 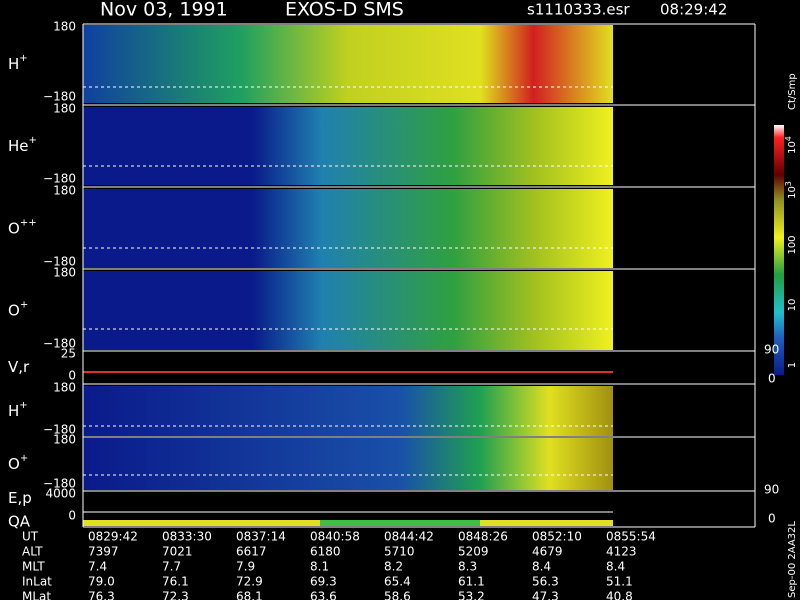 I want to click on table-cell: 5209, so click(x=473, y=552).